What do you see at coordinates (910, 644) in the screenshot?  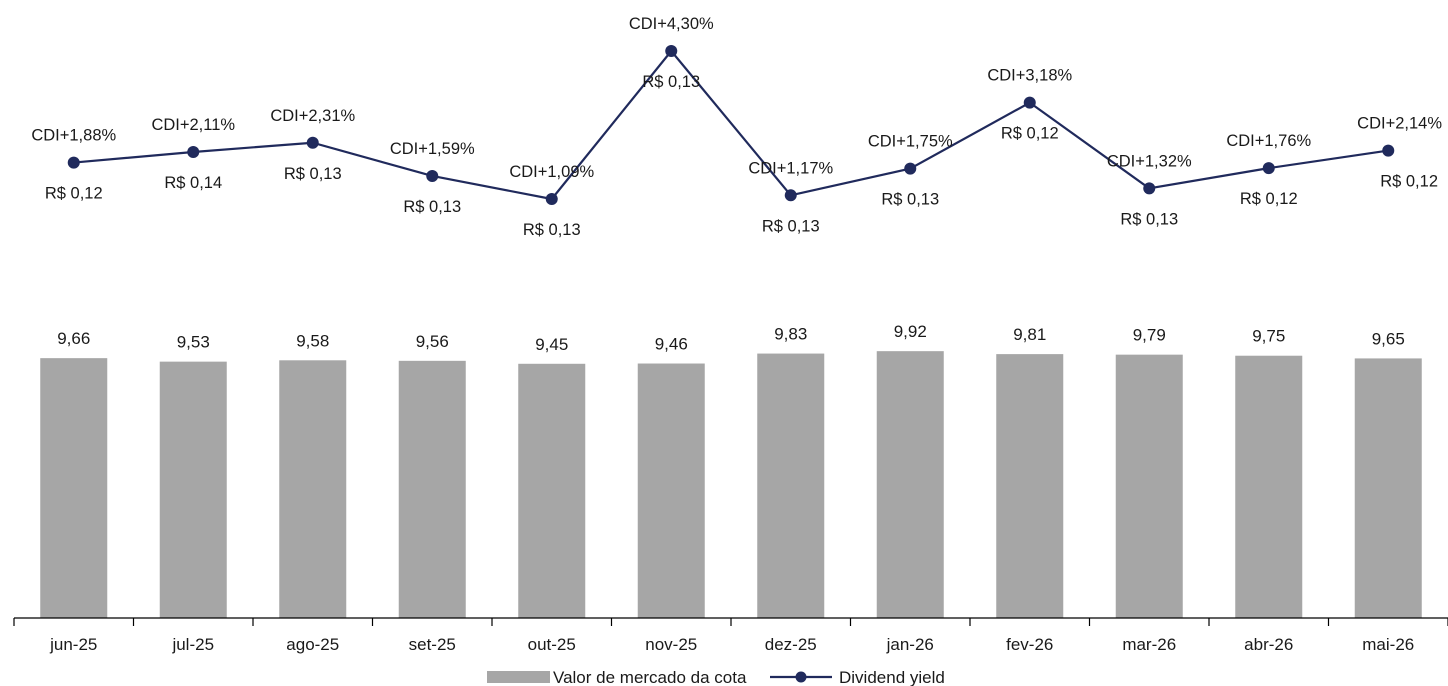 I see `x-tick-label: jan-26` at bounding box center [910, 644].